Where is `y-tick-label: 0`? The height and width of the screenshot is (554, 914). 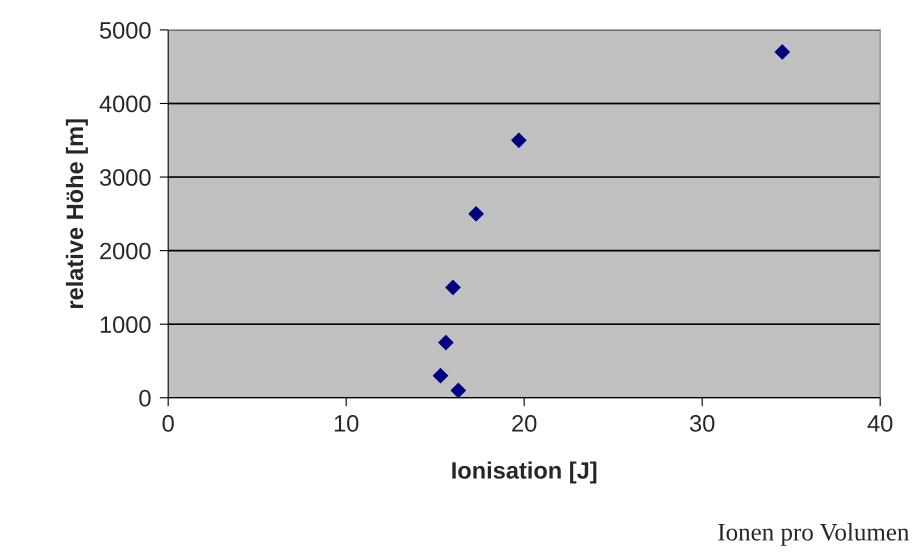
y-tick-label: 0 is located at coordinates (145, 398).